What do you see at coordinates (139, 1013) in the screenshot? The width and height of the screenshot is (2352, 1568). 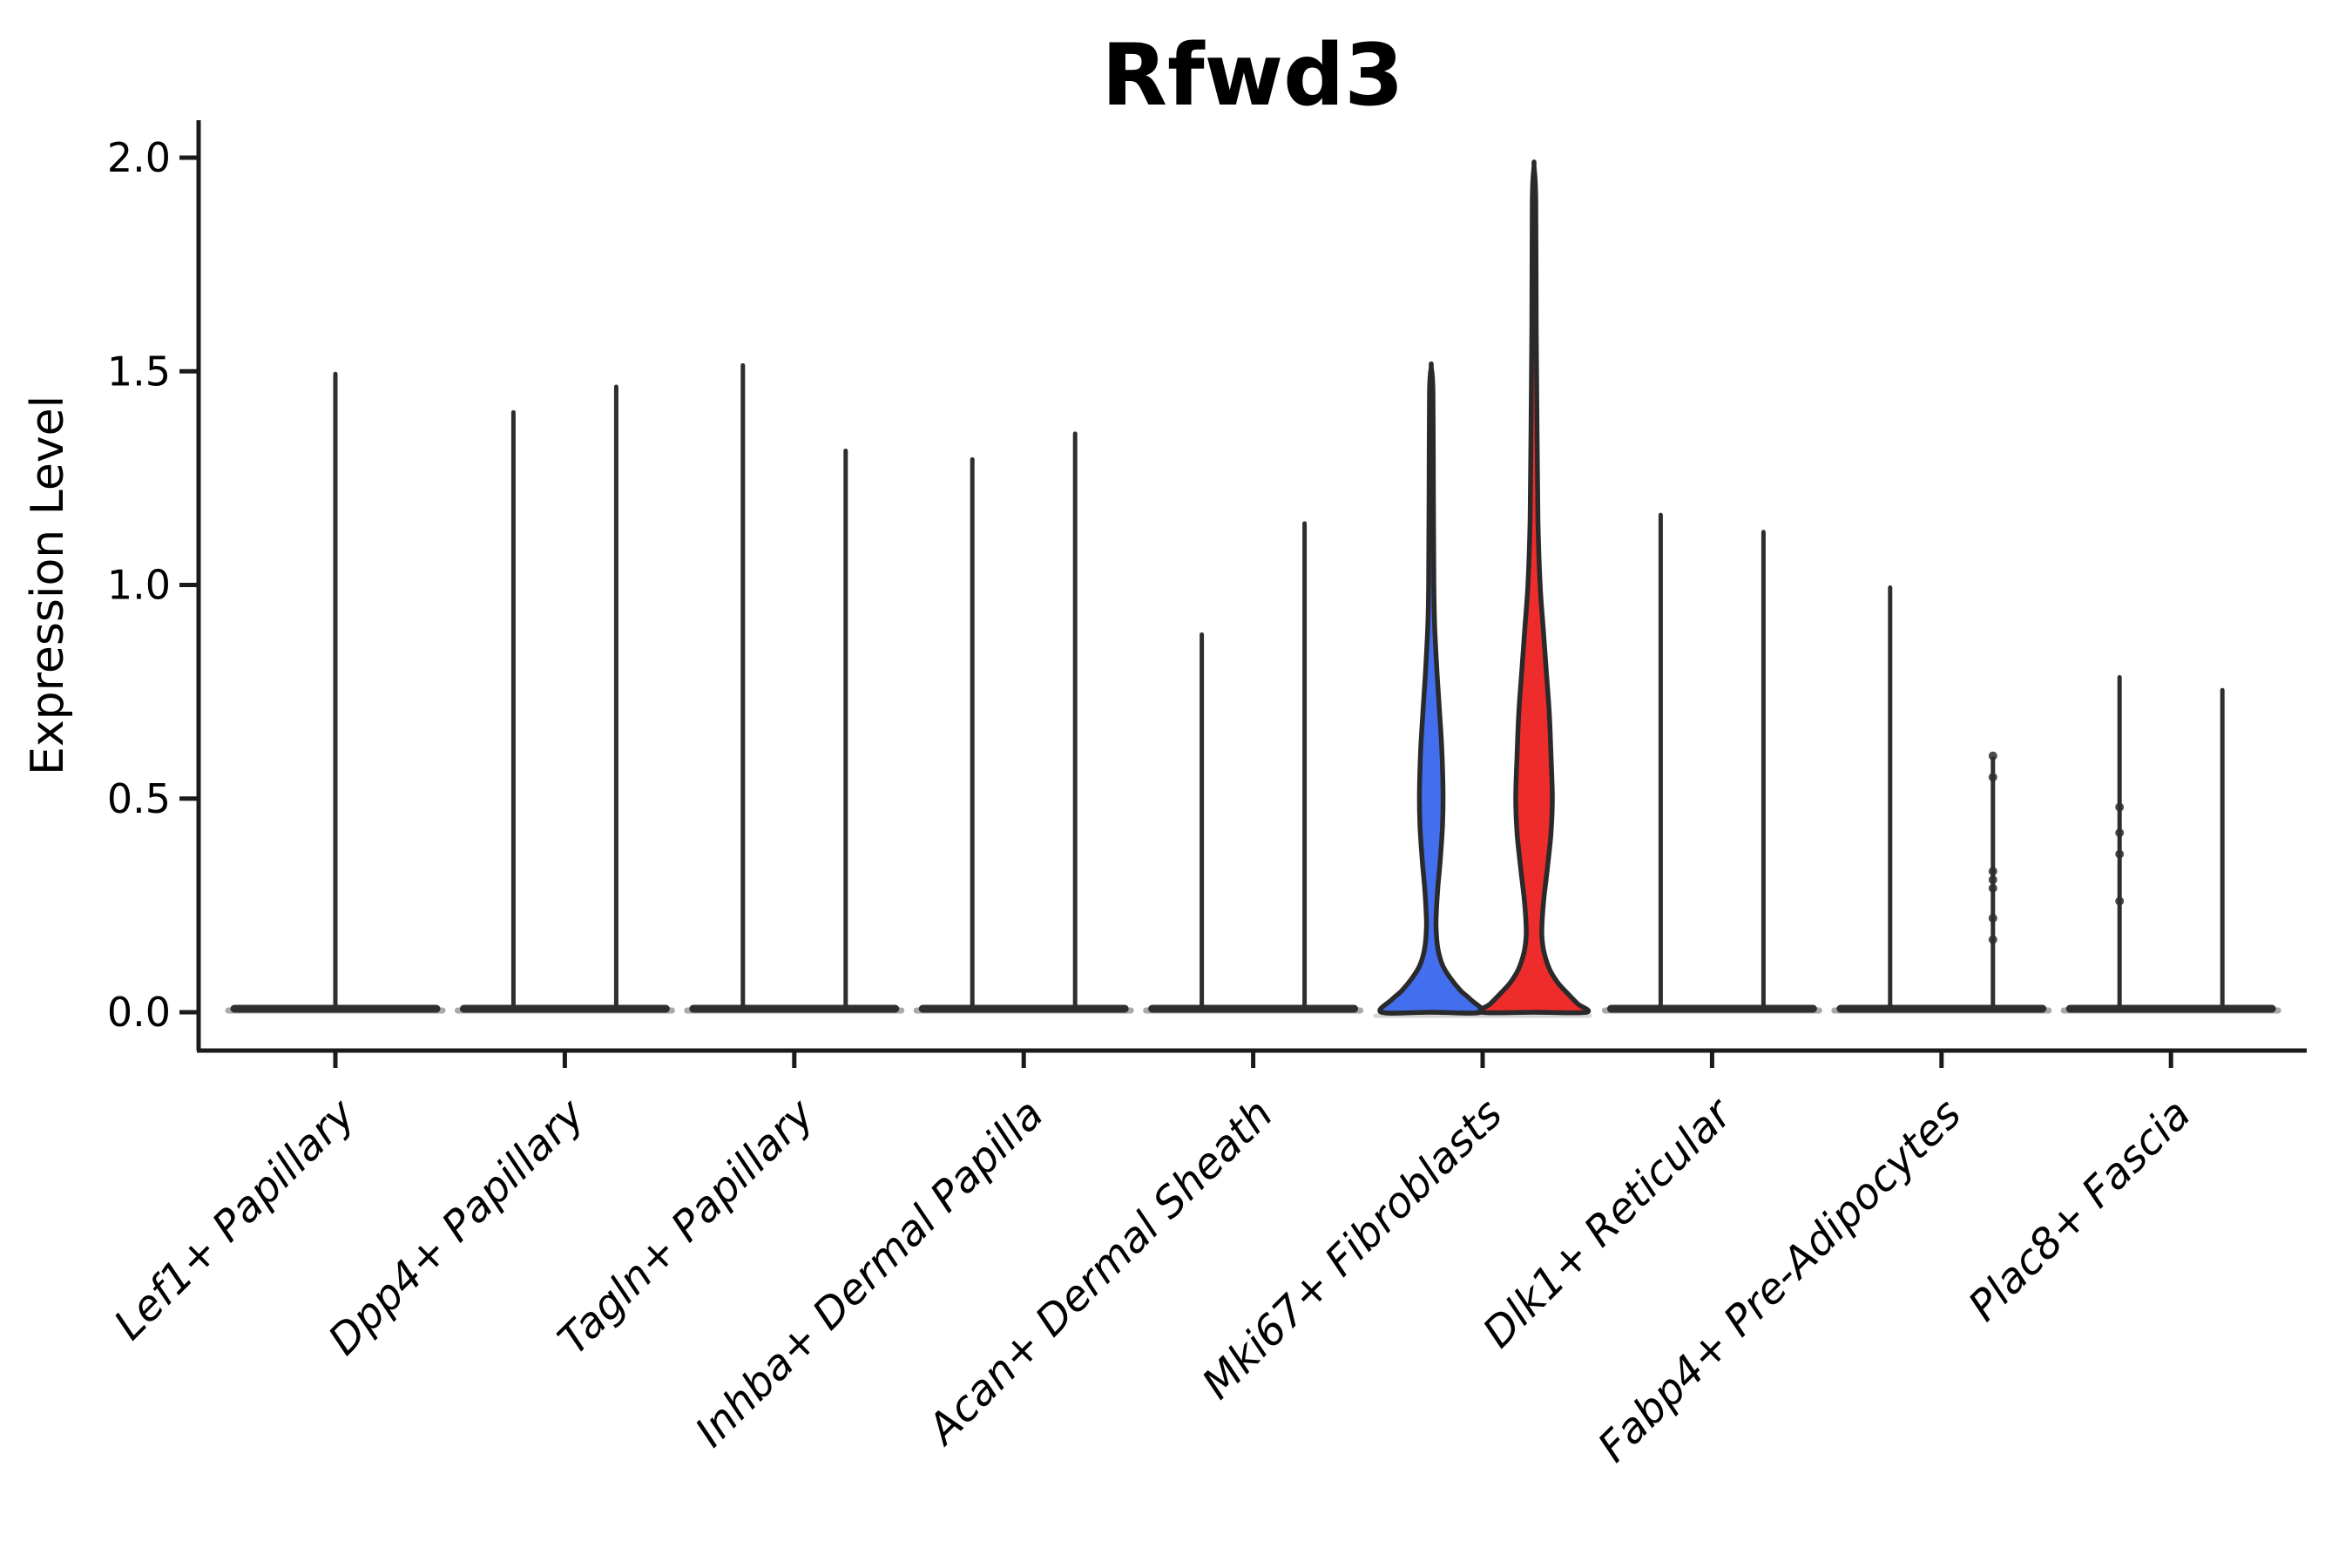 I see `y-tick-label: 0.0` at bounding box center [139, 1013].